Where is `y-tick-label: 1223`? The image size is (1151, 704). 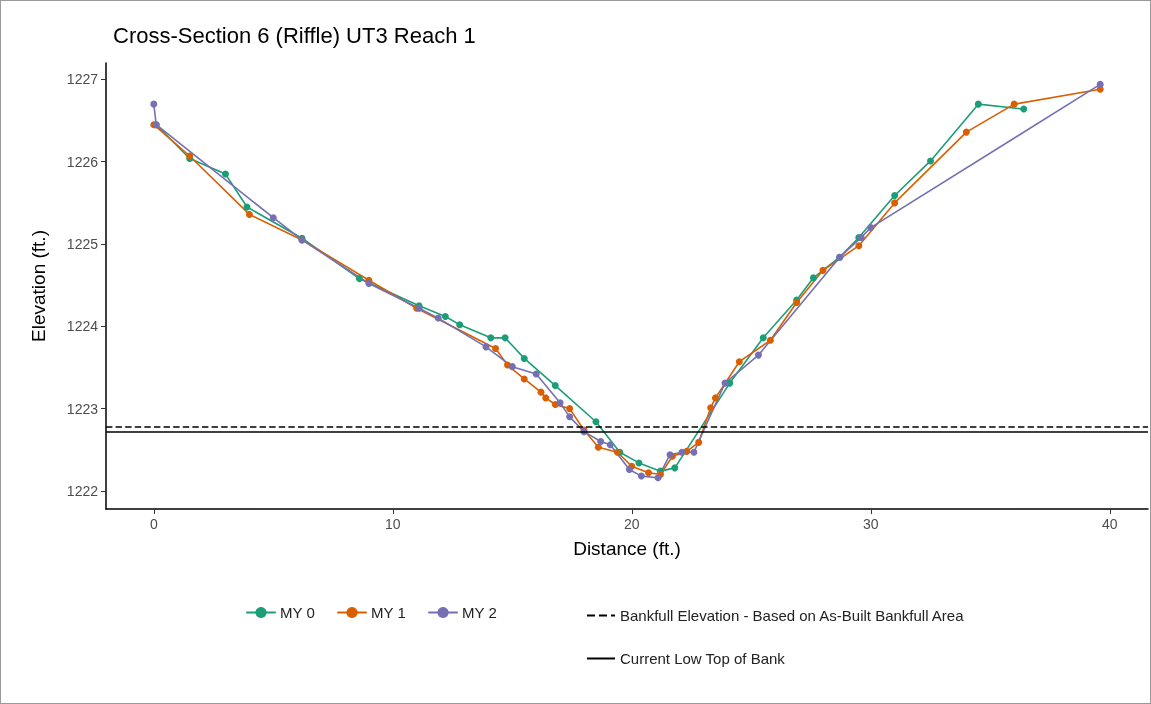 y-tick-label: 1223 is located at coordinates (82, 408).